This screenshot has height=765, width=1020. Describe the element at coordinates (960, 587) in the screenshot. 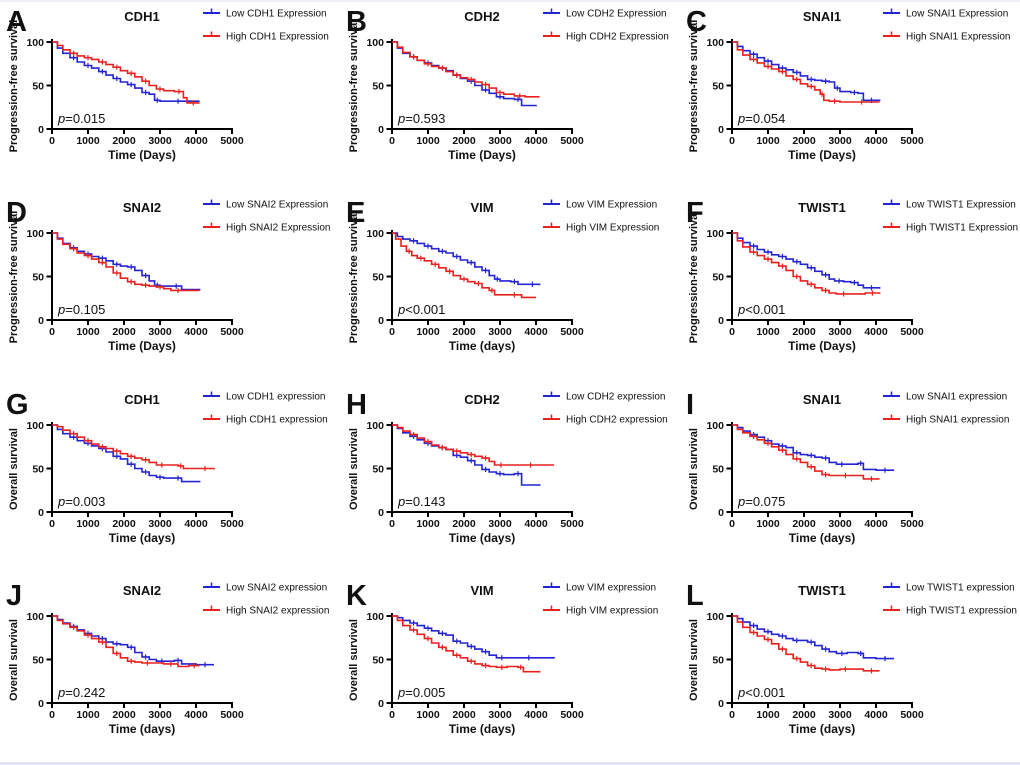

I see `legend-label: Low TWIST1 expression` at that location.